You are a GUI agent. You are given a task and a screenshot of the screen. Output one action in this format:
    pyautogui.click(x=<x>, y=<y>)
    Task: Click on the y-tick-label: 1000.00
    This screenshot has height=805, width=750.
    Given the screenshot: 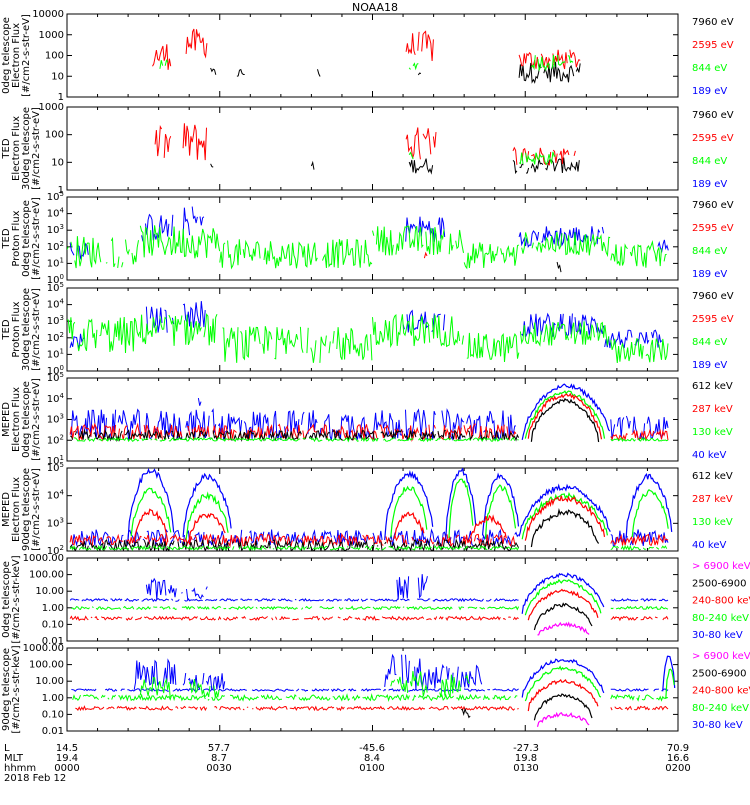 What is the action you would take?
    pyautogui.click(x=43, y=648)
    